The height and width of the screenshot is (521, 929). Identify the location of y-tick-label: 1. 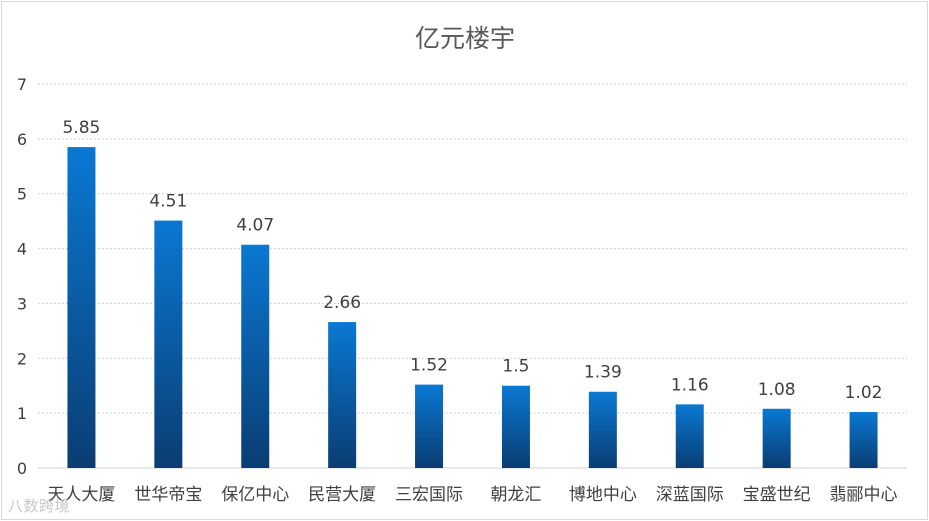
(22, 413).